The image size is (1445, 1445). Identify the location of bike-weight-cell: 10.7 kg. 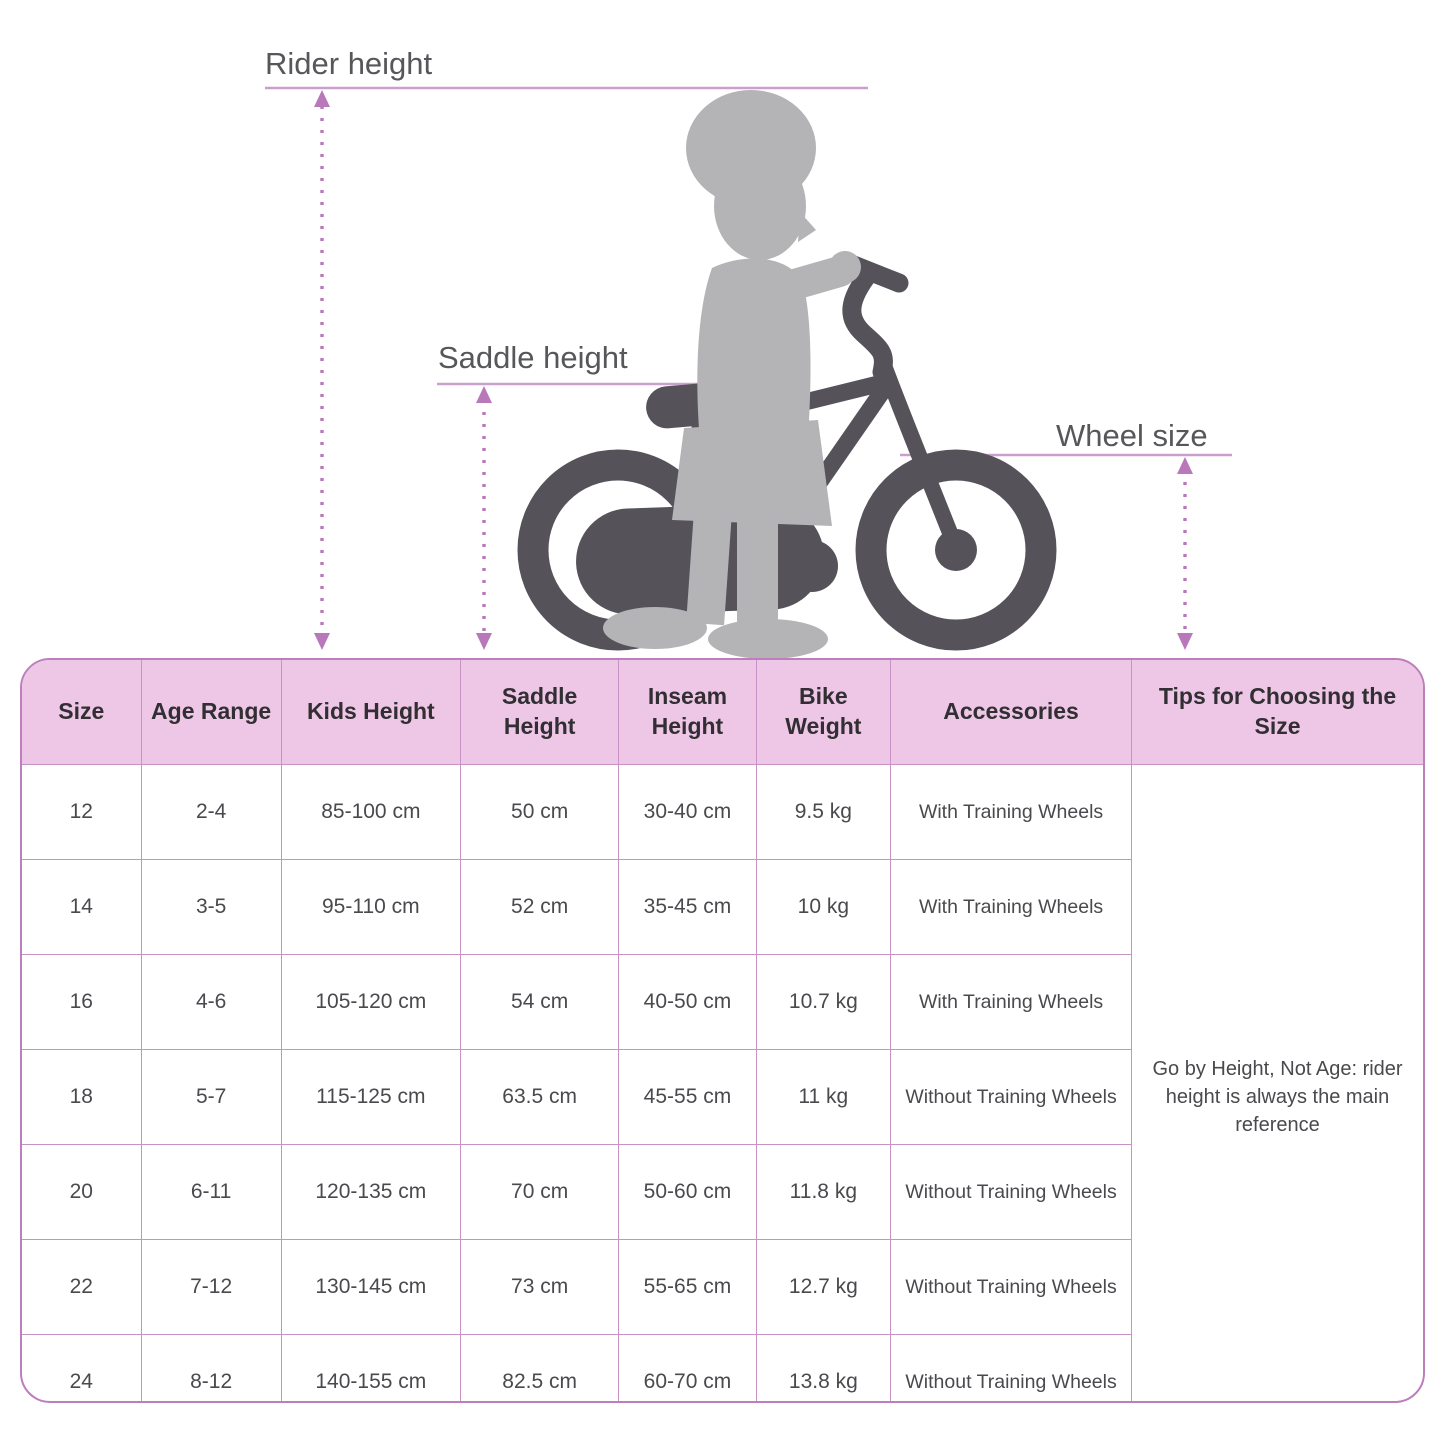
(823, 1002).